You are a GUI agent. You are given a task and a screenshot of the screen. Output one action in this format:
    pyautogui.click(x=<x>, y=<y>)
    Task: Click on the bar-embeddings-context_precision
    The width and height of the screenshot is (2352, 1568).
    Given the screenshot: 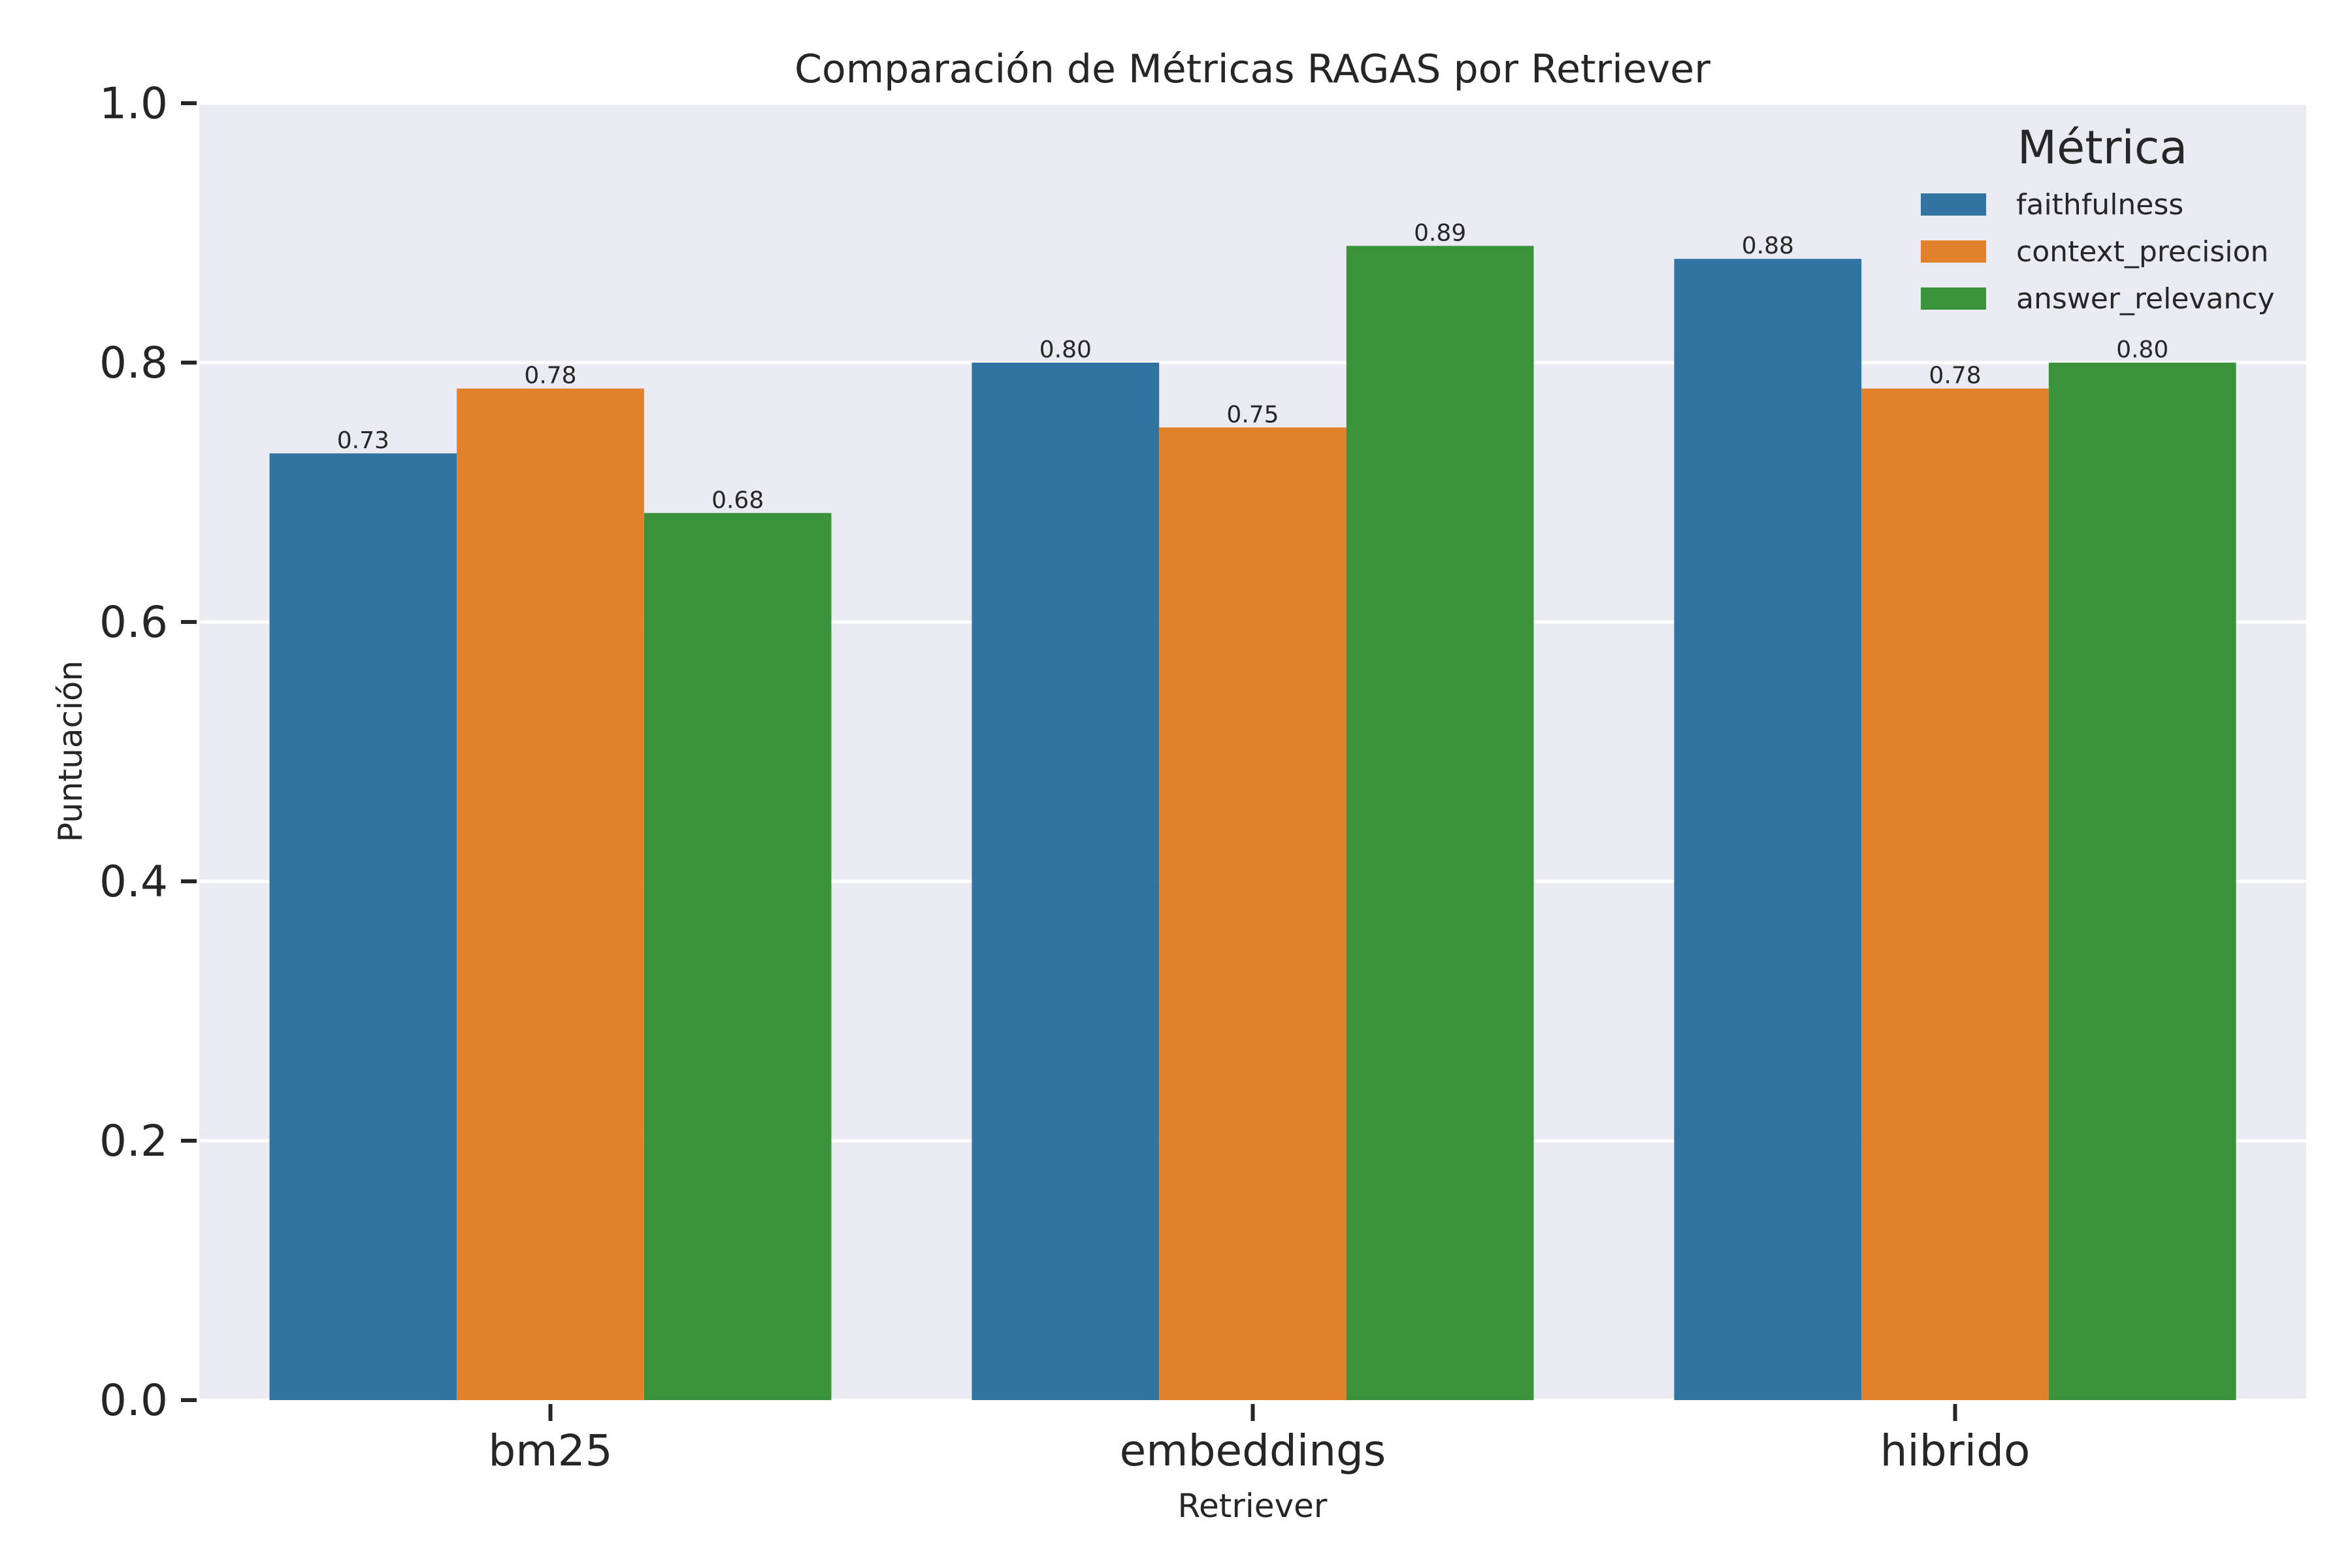 What is the action you would take?
    pyautogui.click(x=1253, y=913)
    